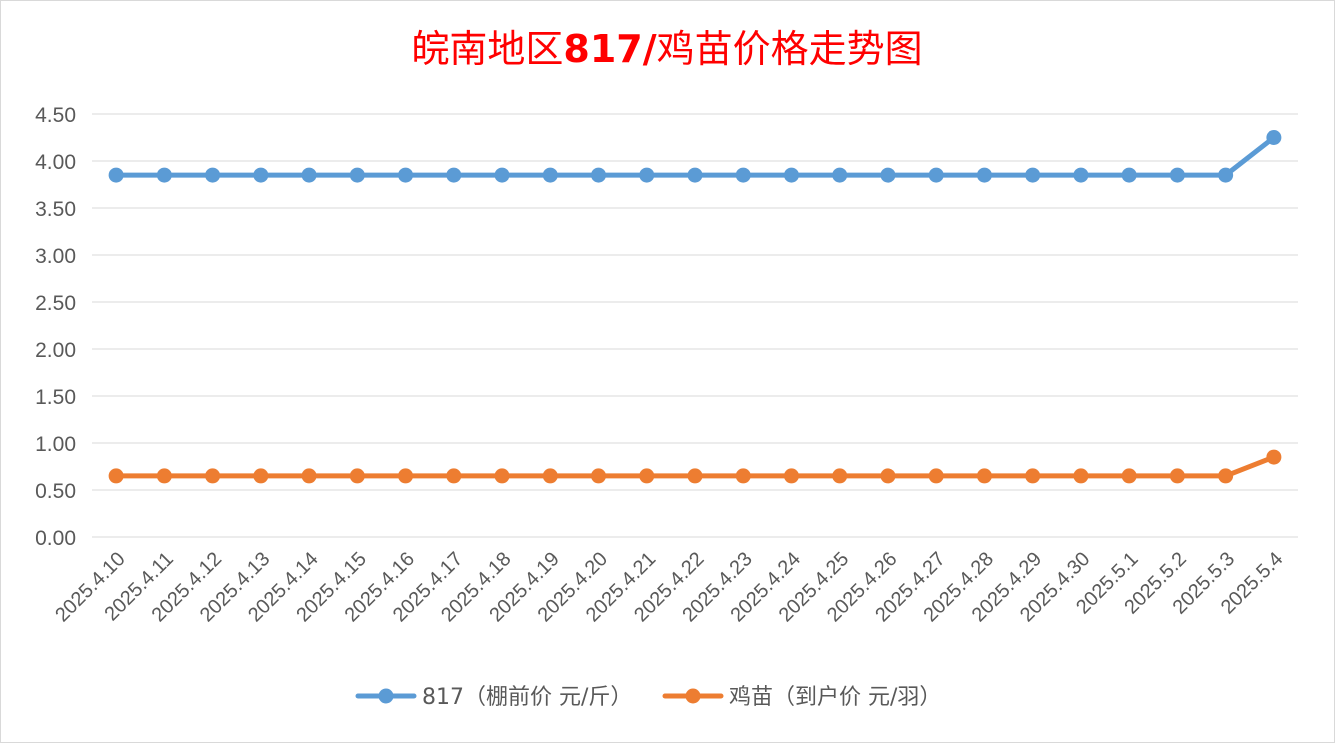  What do you see at coordinates (55, 350) in the screenshot?
I see `y-tick-label: 2.00` at bounding box center [55, 350].